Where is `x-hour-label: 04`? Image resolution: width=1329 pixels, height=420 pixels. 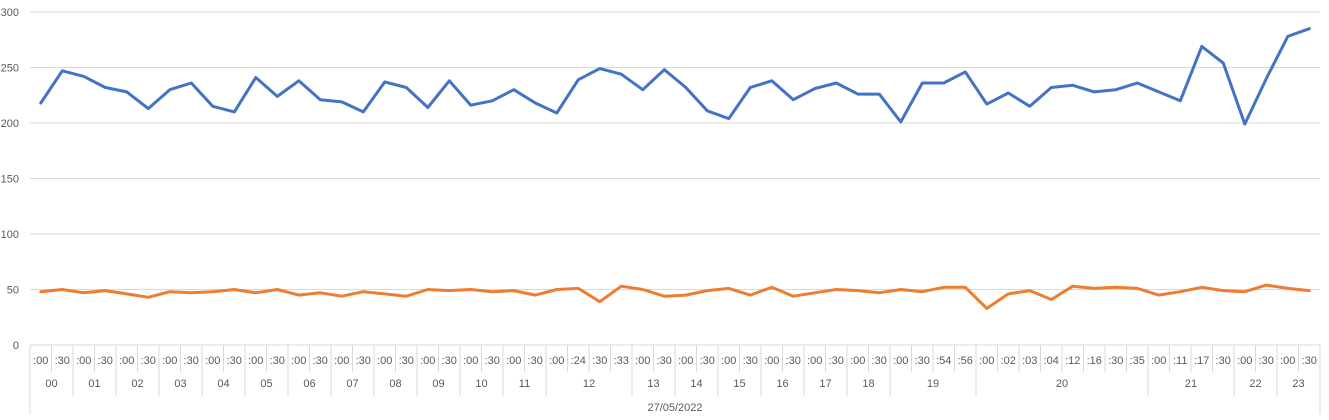
x-hour-label: 04 is located at coordinates (223, 384).